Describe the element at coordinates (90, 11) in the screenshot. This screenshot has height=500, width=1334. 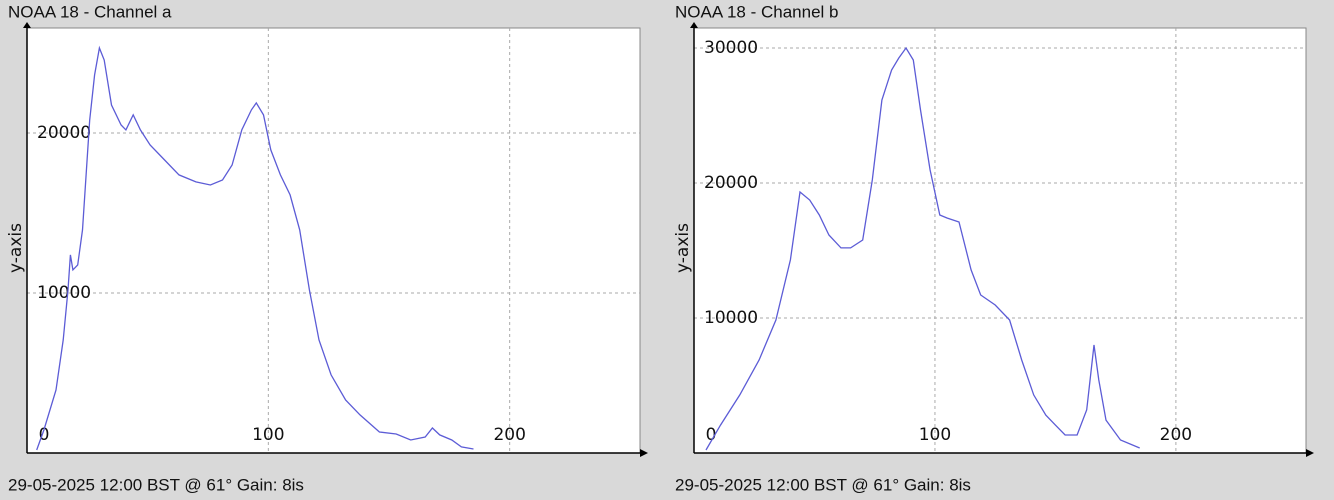
I see `chart-title: NOAA 18 - Channel a` at that location.